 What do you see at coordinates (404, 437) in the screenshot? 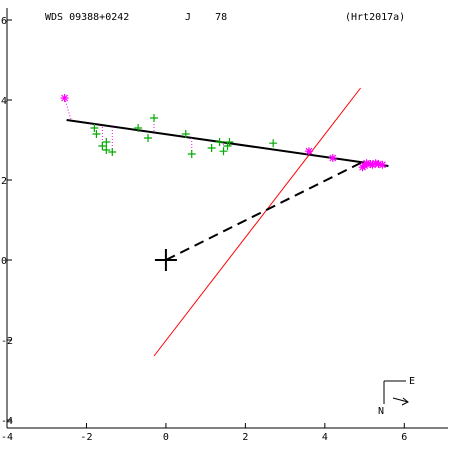
I see `x-tick-label: 6` at bounding box center [404, 437].